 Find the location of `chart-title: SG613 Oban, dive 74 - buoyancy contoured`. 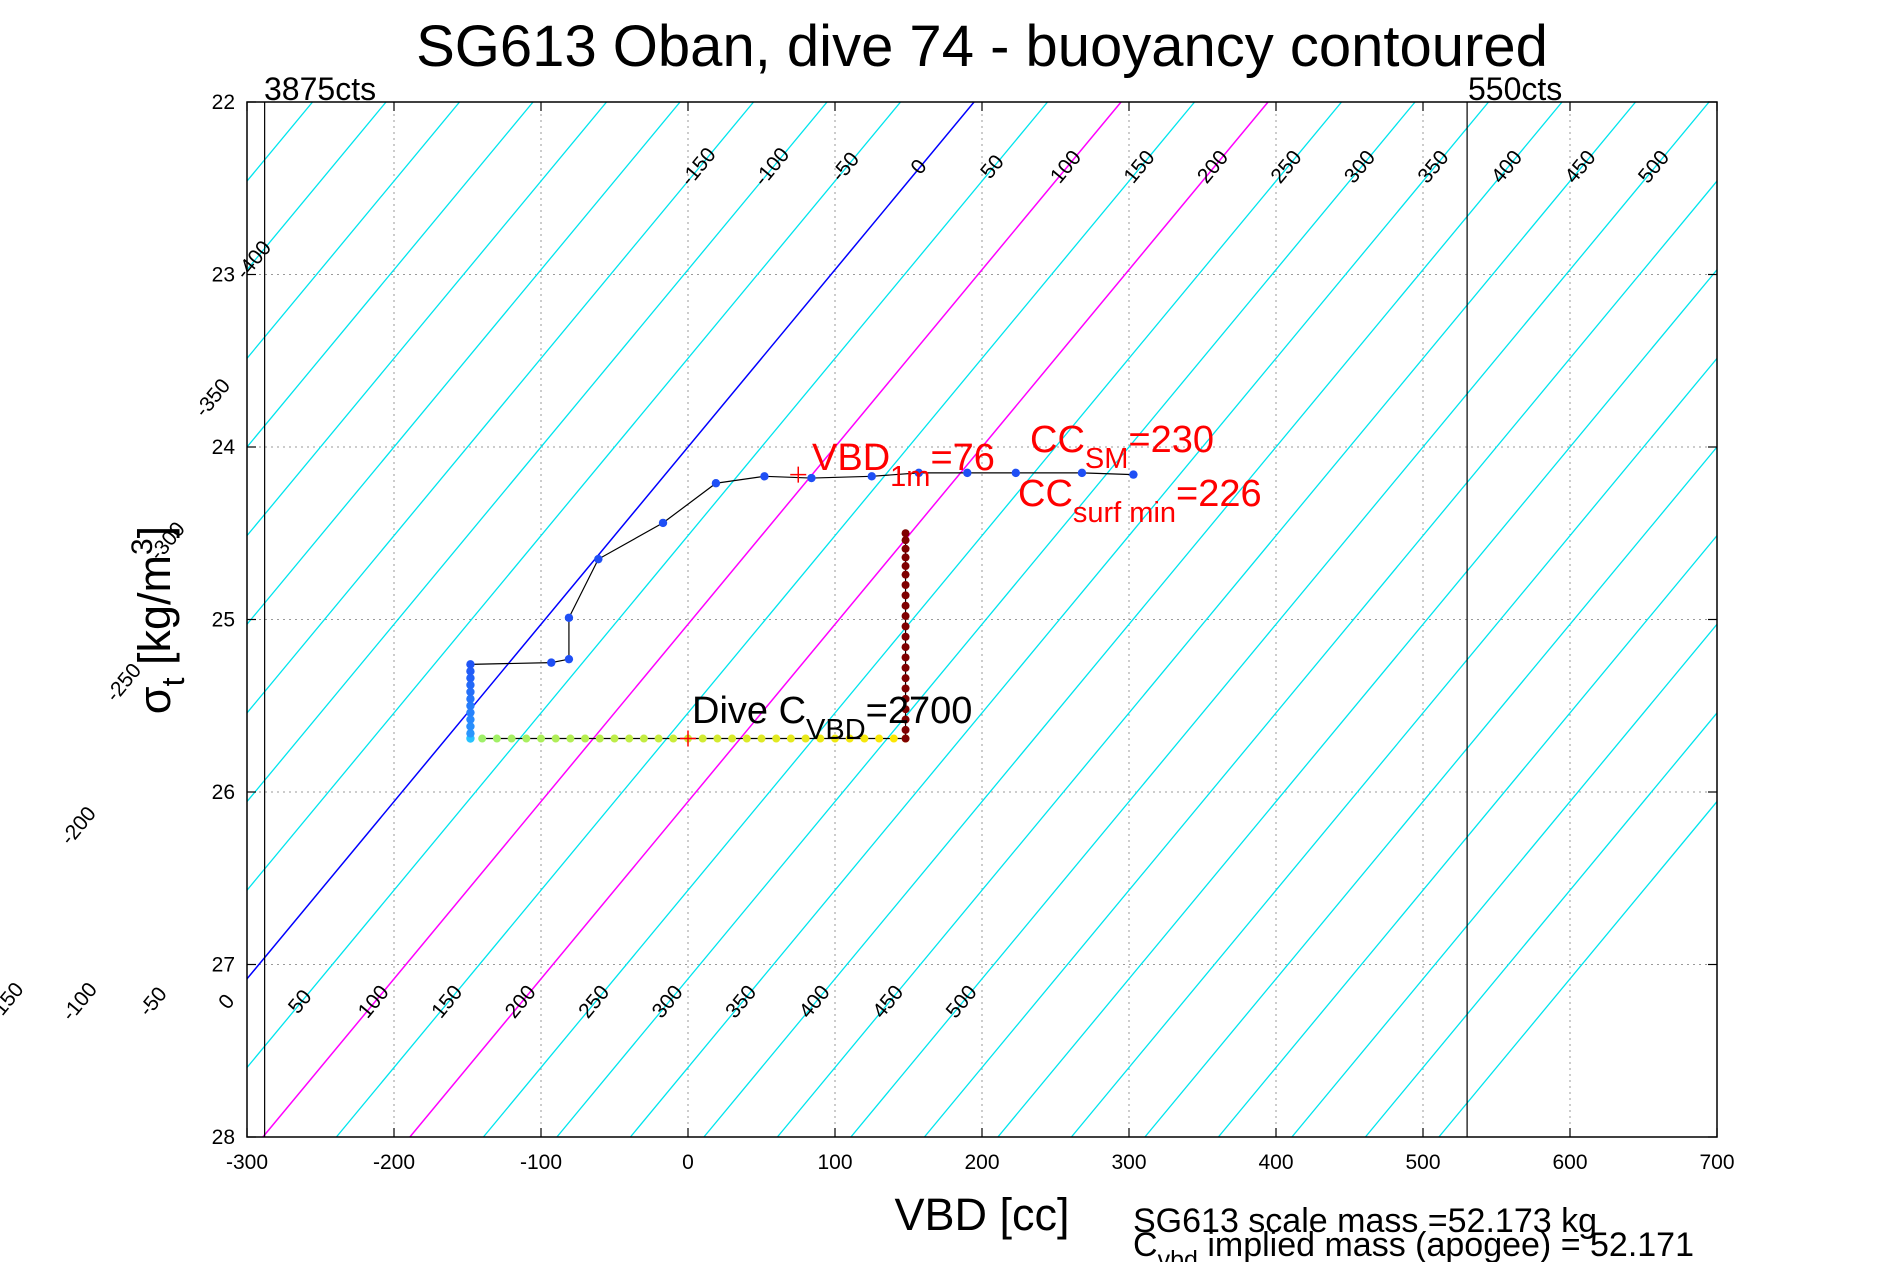

chart-title: SG613 Oban, dive 74 - buoyancy contoured is located at coordinates (982, 46).